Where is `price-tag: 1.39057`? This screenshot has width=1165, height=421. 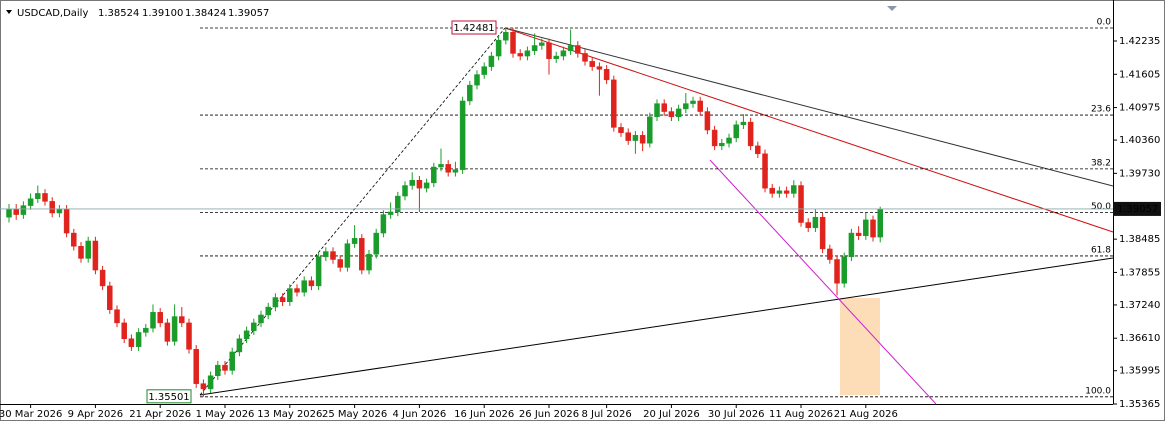
price-tag: 1.39057 is located at coordinates (1137, 209).